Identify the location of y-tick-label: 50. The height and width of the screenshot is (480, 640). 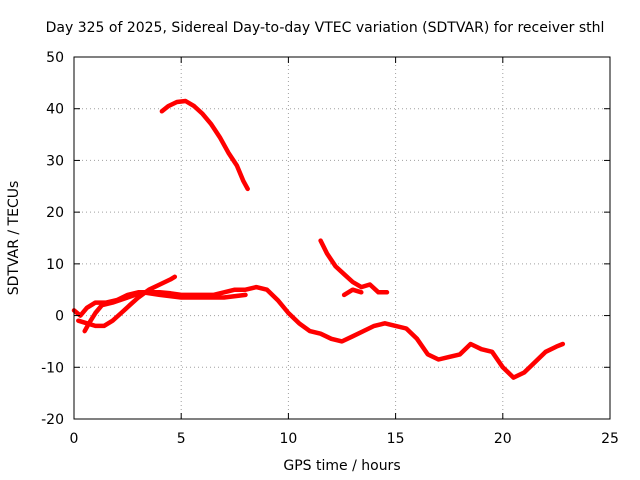
(55, 58).